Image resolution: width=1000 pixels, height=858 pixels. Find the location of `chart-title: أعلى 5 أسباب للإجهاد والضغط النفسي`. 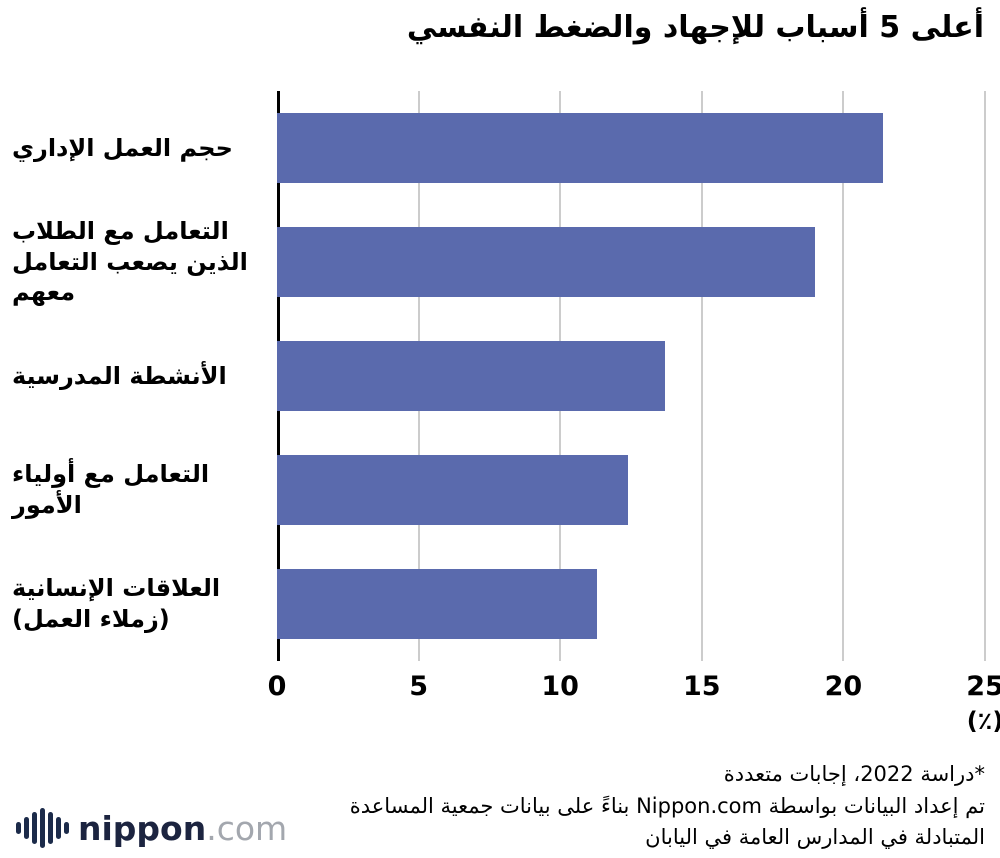

chart-title: أعلى 5 أسباب للإجهاد والضغط النفسي is located at coordinates (695, 27).